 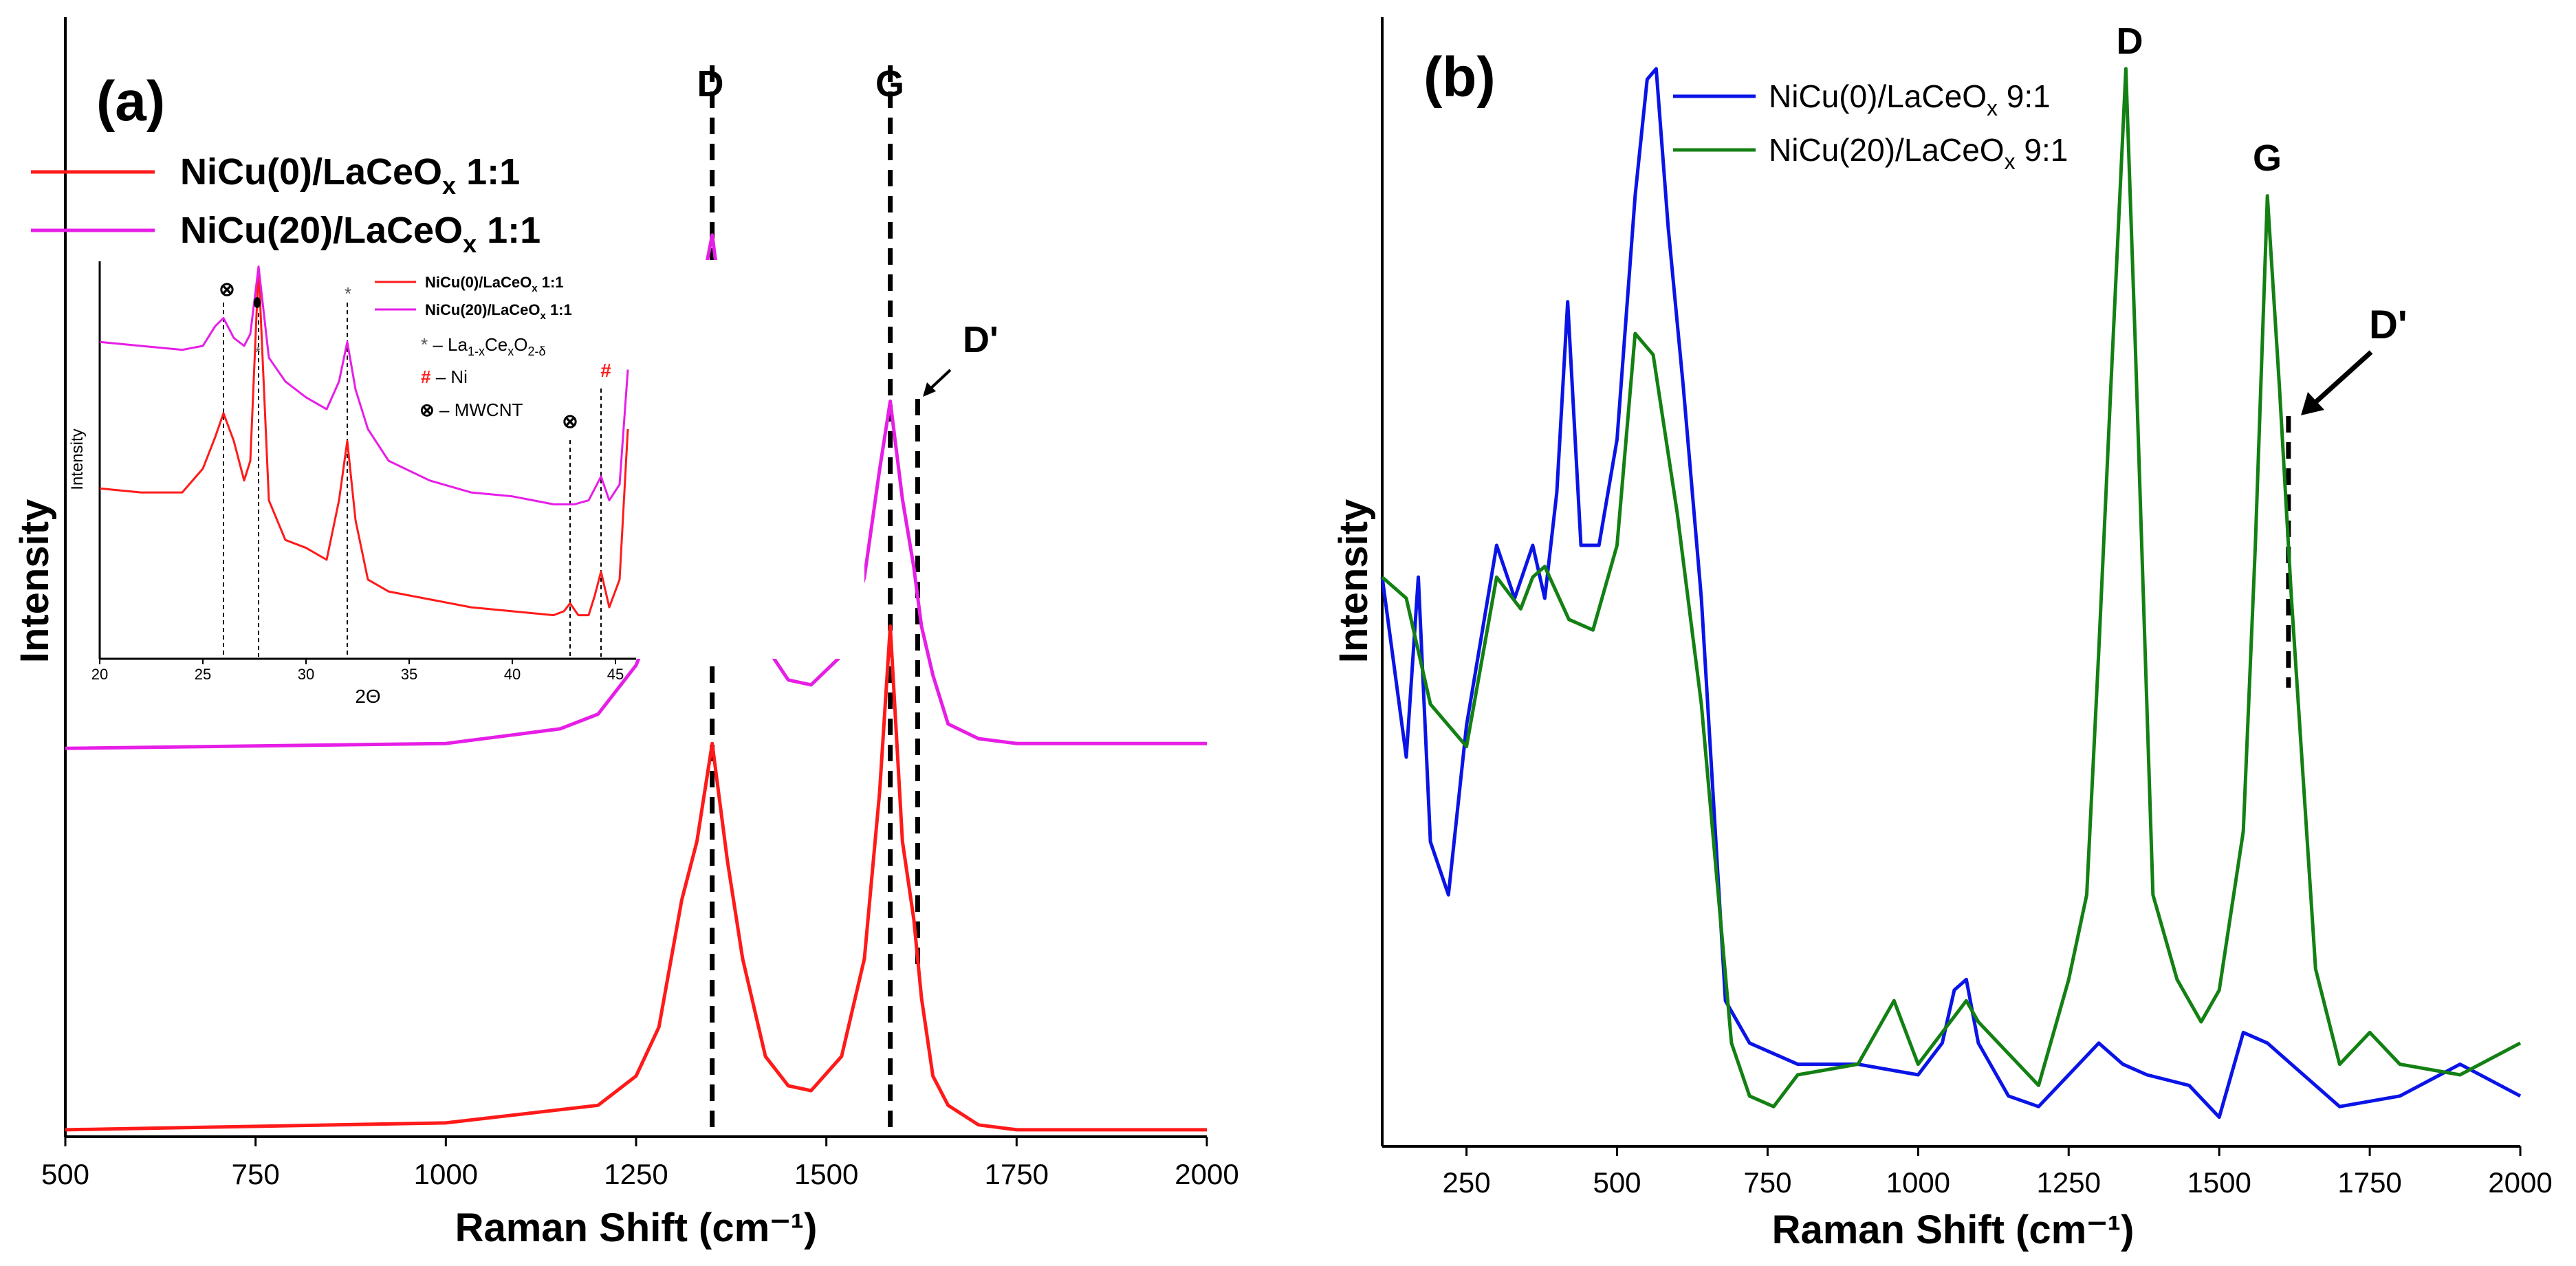 What do you see at coordinates (357, 671) in the screenshot?
I see `inset-x-ticks: 20 25 30 35 40 45` at bounding box center [357, 671].